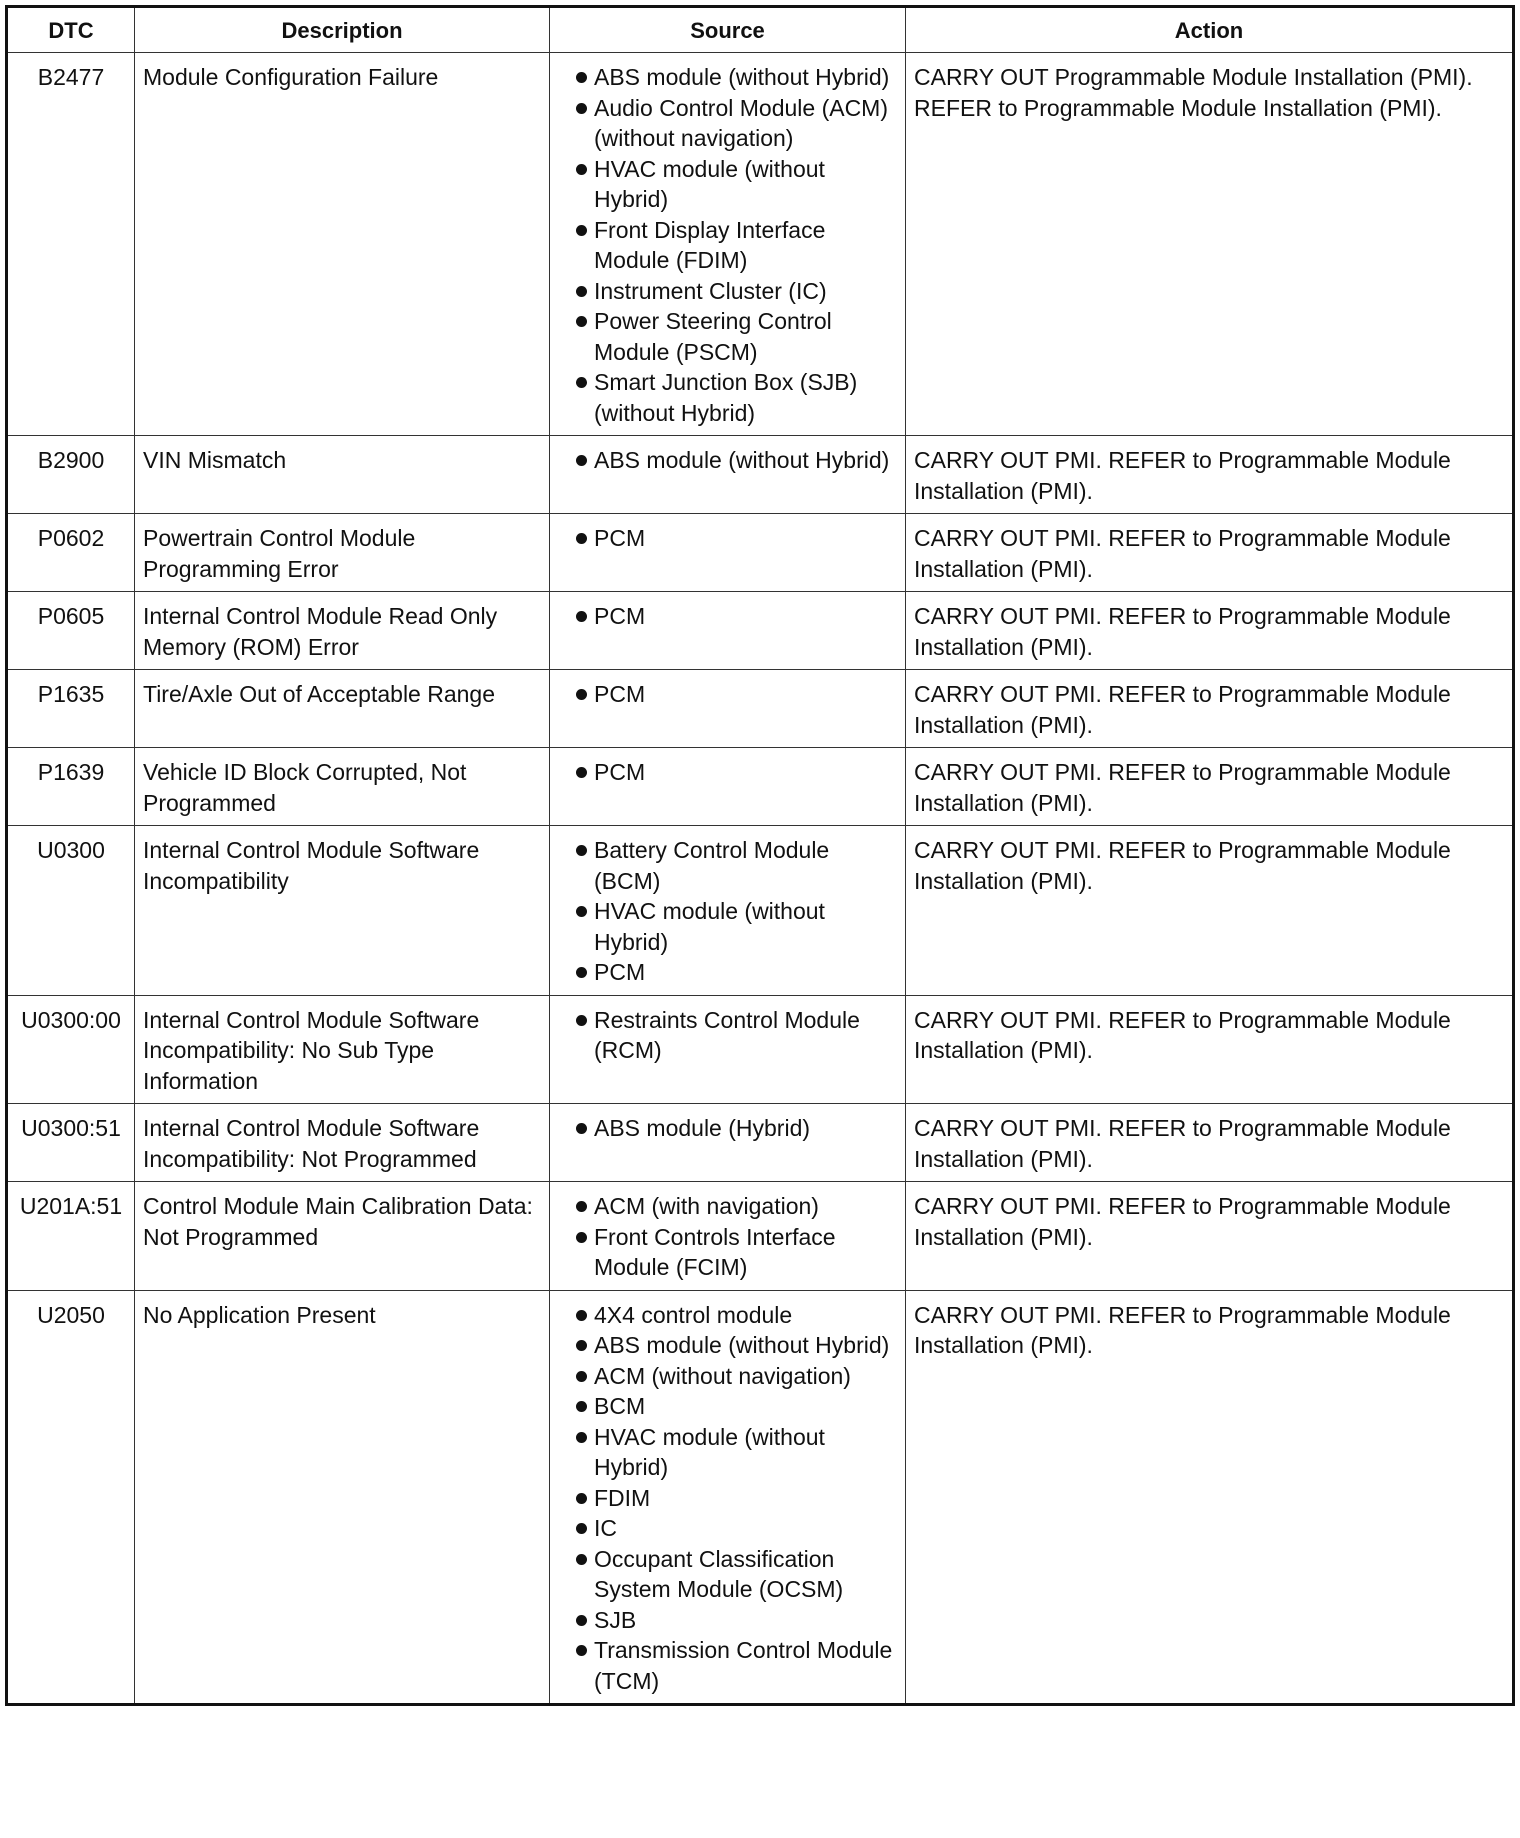  What do you see at coordinates (727, 865) in the screenshot?
I see `source-item: Battery Control Module (BCM)` at bounding box center [727, 865].